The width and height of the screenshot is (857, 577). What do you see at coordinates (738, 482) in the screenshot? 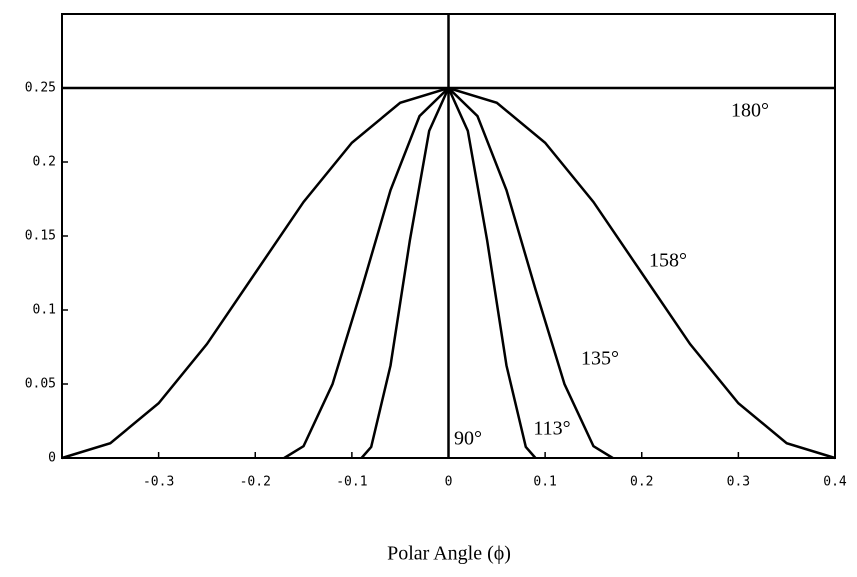
I see `x-tick-label: 0.3` at bounding box center [738, 482].